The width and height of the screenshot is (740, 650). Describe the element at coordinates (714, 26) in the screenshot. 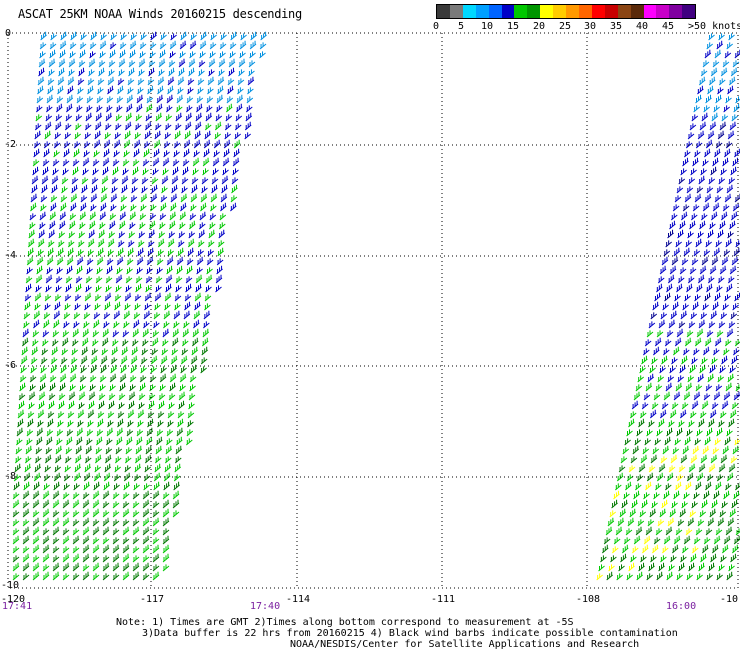

I see `legend-label-50: >50 knots` at that location.